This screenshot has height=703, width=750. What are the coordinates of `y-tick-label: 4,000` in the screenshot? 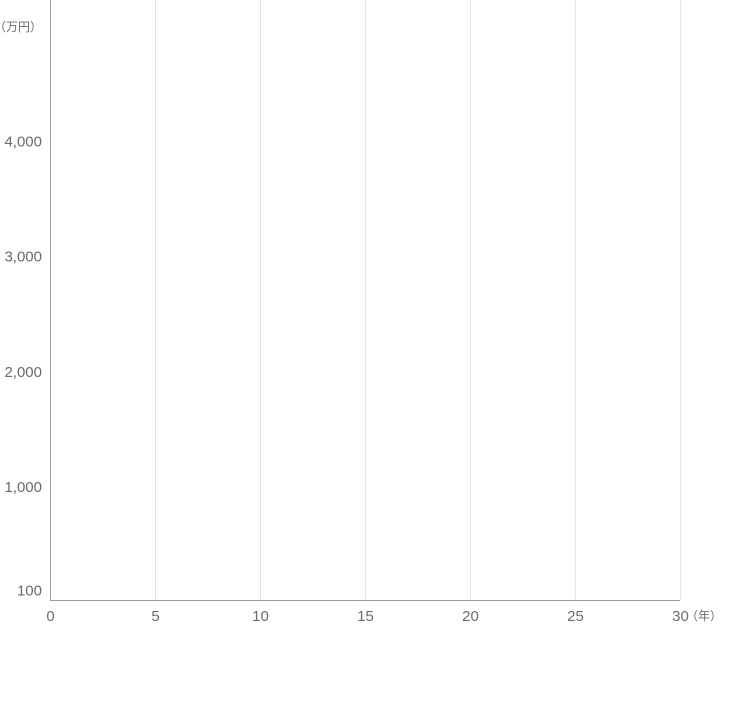 It's located at (23, 142).